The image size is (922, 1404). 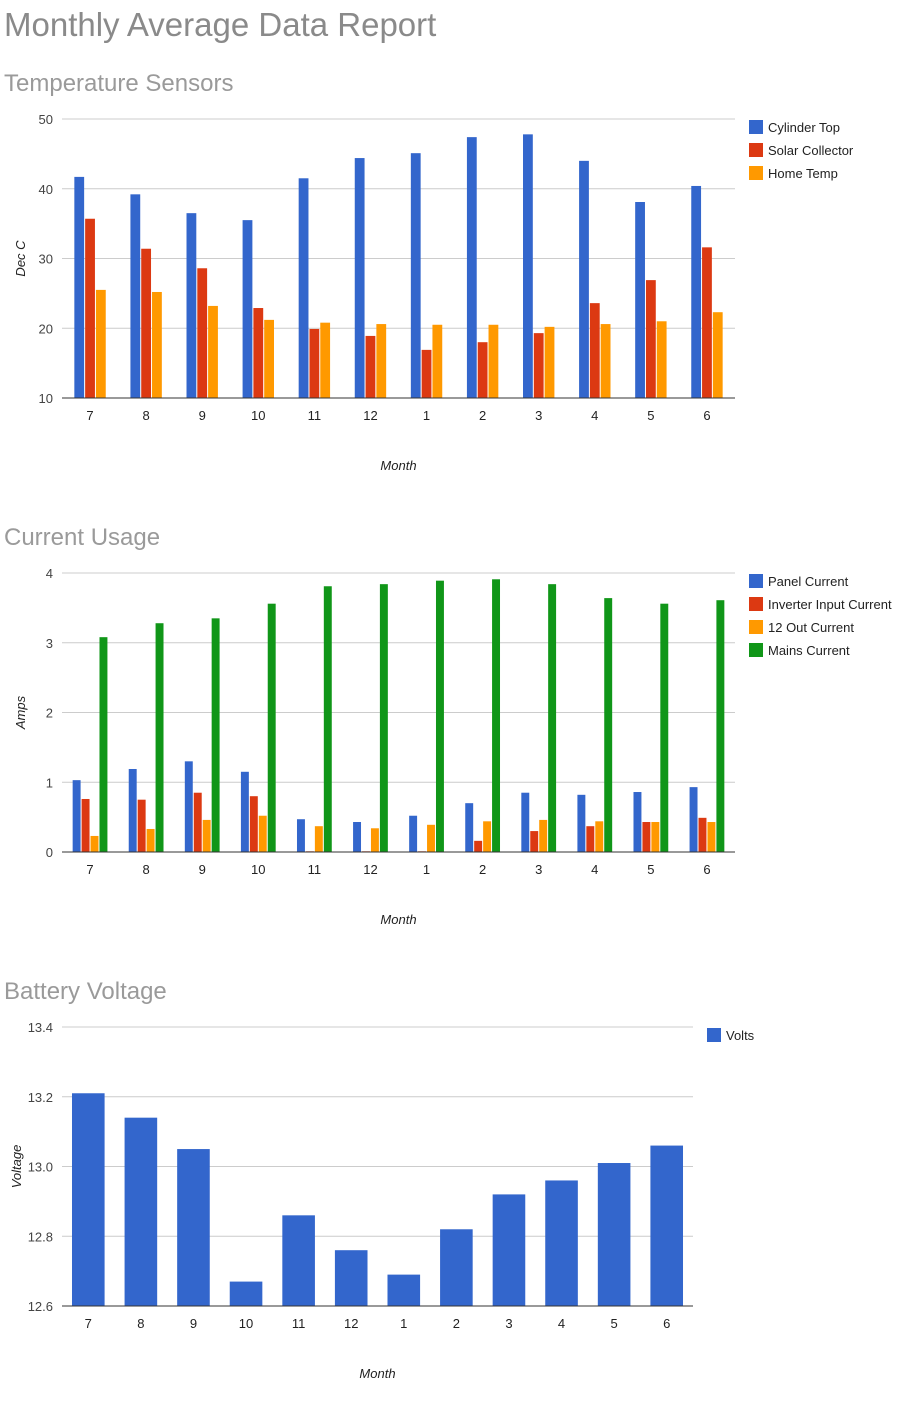 What do you see at coordinates (426, 415) in the screenshot?
I see `x-tick-label: 1` at bounding box center [426, 415].